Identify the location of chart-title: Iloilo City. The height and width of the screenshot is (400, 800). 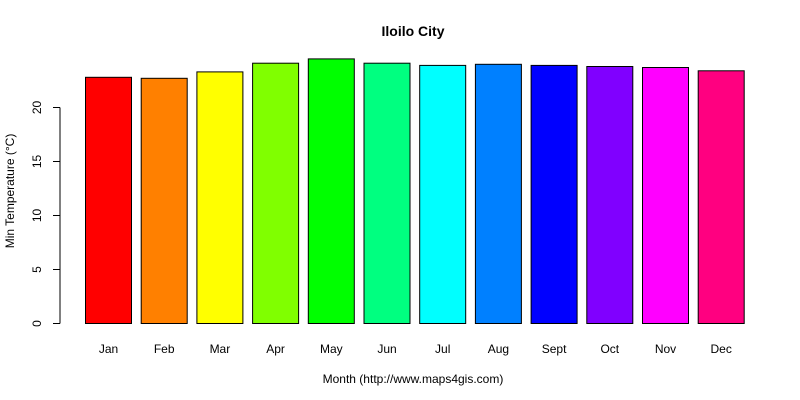
(413, 31).